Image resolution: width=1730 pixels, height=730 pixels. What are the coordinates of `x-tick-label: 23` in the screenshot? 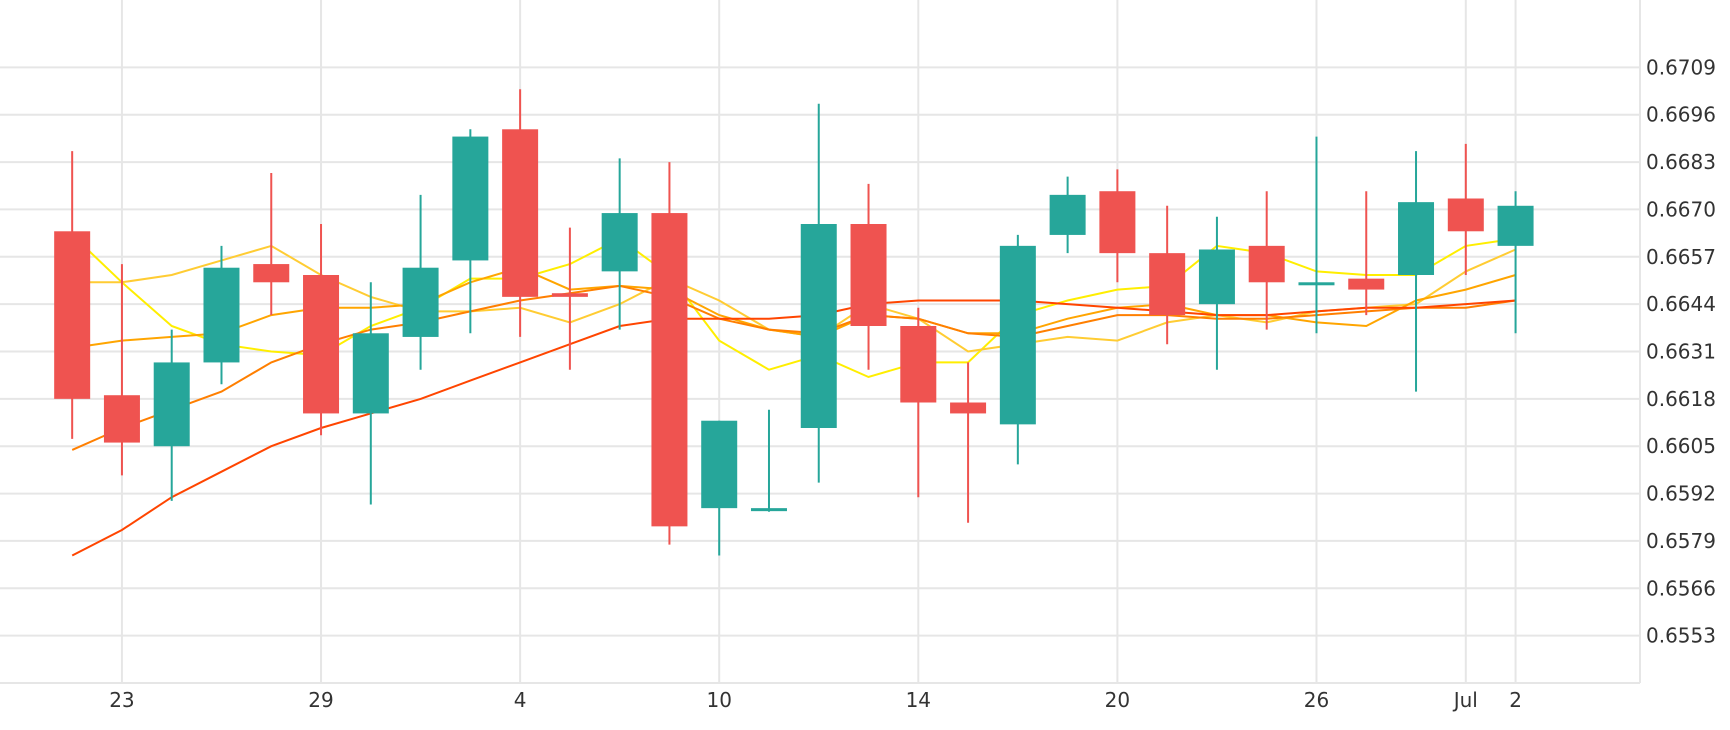 It's located at (121, 700).